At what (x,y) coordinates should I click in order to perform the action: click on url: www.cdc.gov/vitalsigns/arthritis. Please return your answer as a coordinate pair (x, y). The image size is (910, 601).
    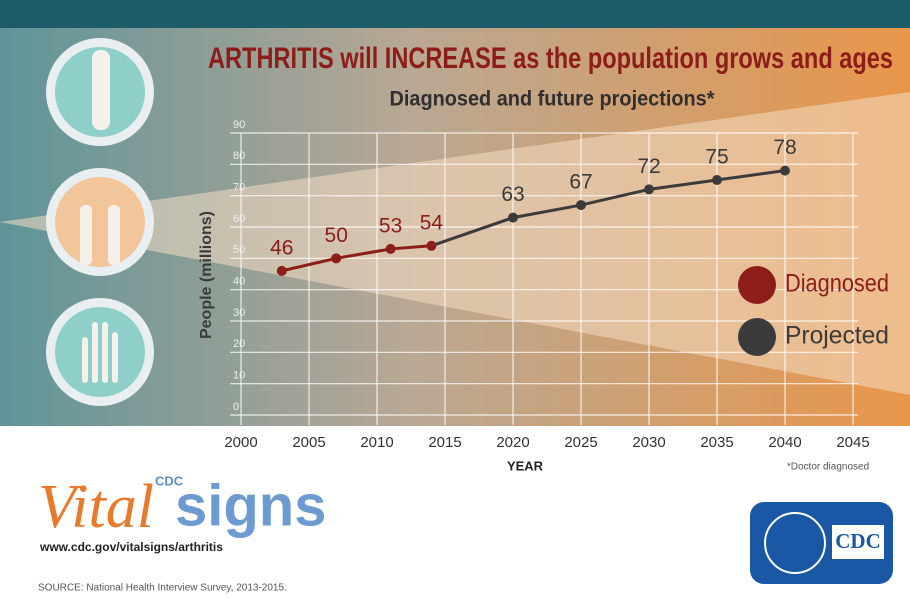
    Looking at the image, I should click on (131, 547).